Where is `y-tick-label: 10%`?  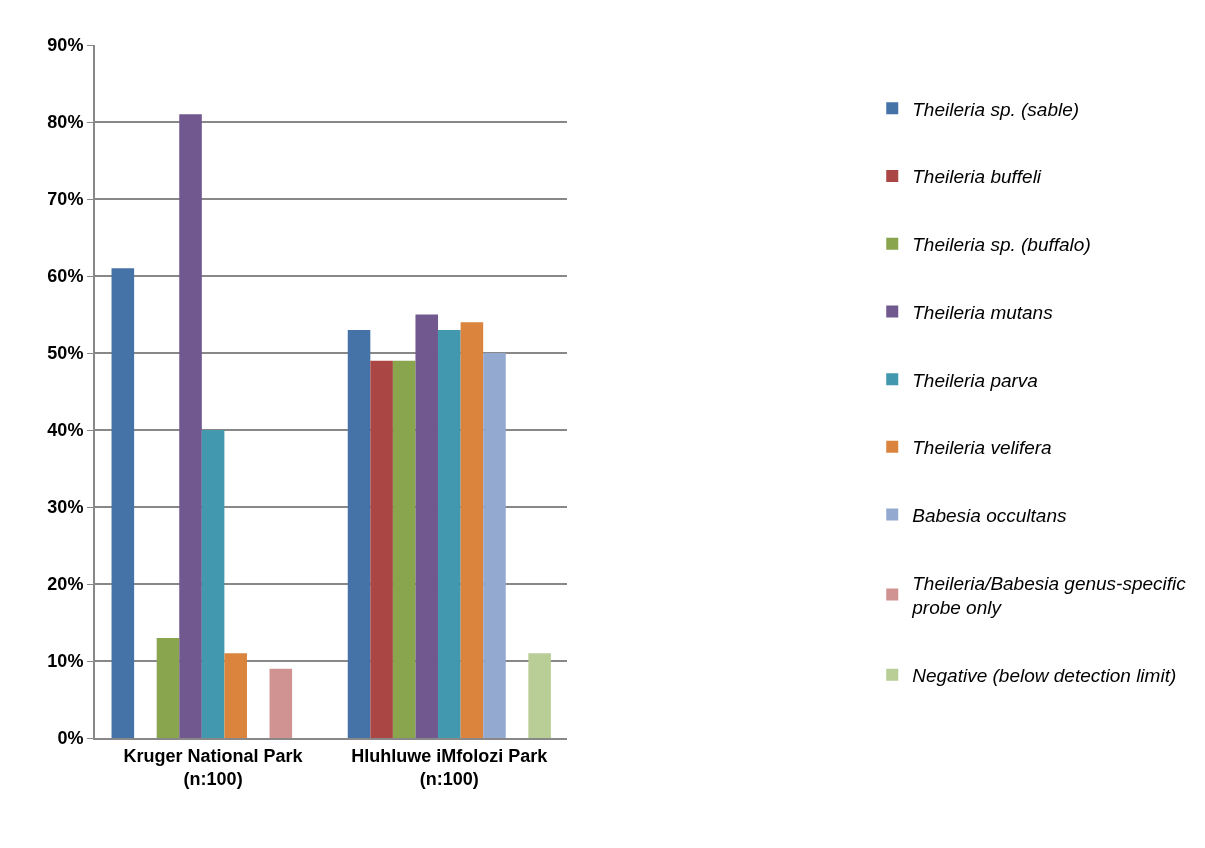 y-tick-label: 10% is located at coordinates (65, 661).